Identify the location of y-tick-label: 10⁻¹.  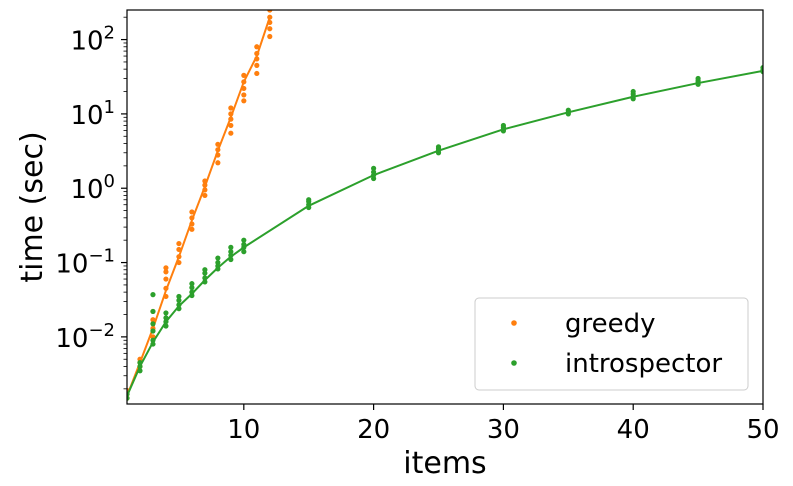
(85, 263).